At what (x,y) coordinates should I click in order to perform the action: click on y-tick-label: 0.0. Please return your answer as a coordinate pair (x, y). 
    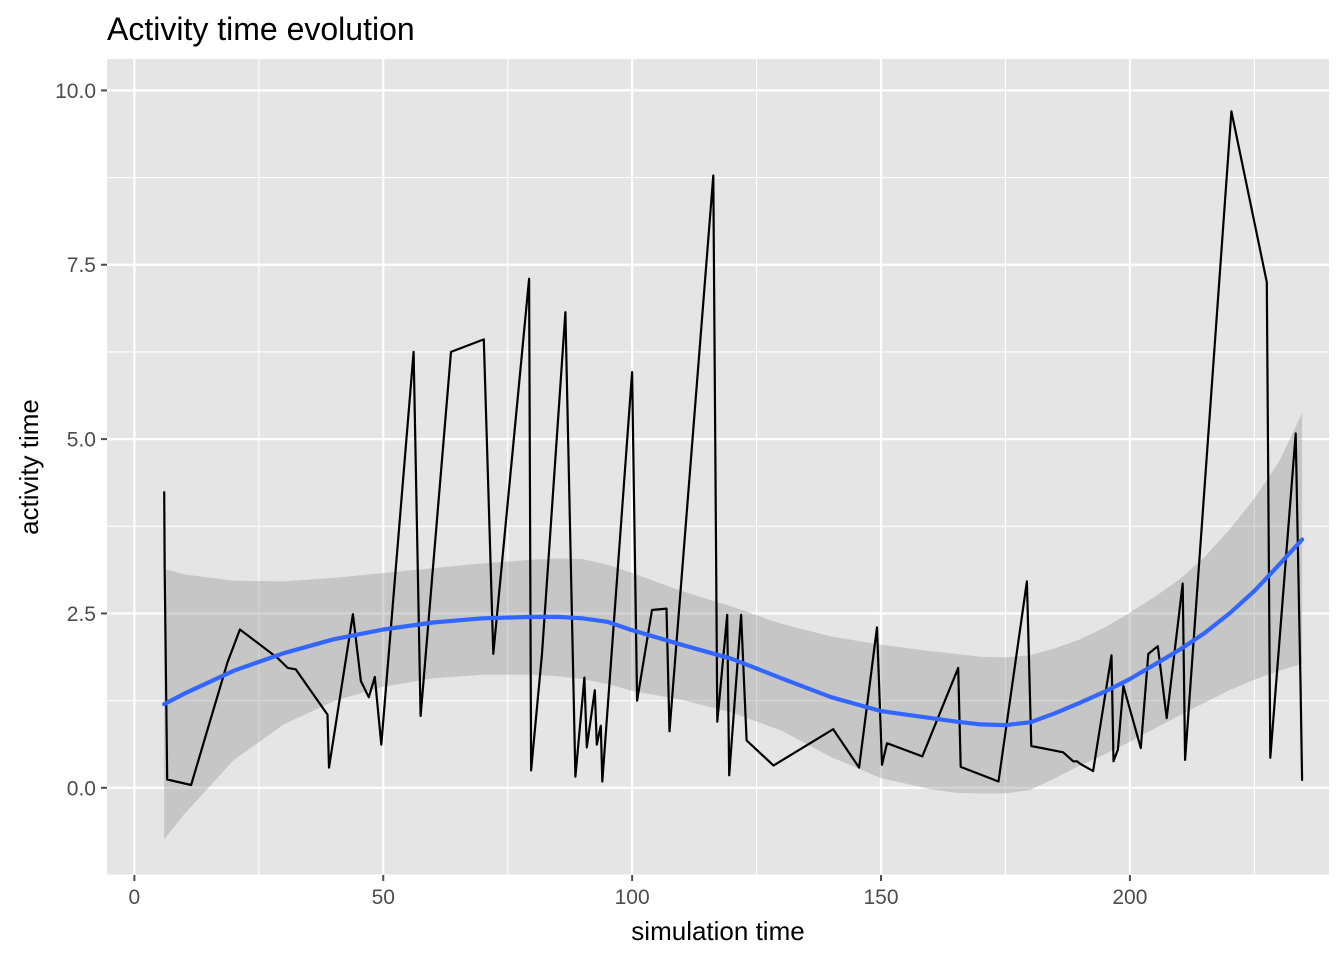
    Looking at the image, I should click on (81, 788).